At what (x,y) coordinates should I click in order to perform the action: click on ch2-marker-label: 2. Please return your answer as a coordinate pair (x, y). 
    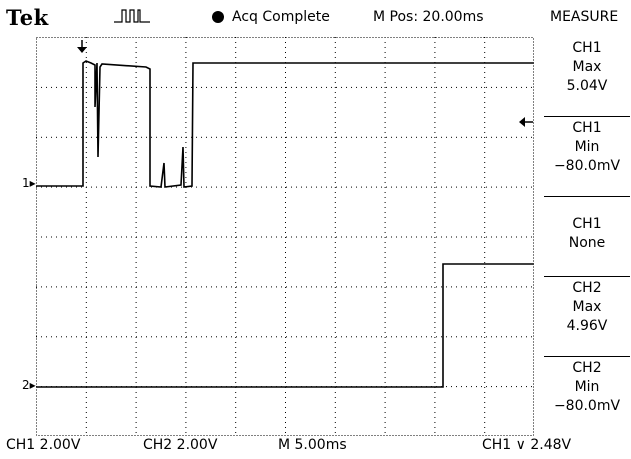
    Looking at the image, I should click on (26, 385).